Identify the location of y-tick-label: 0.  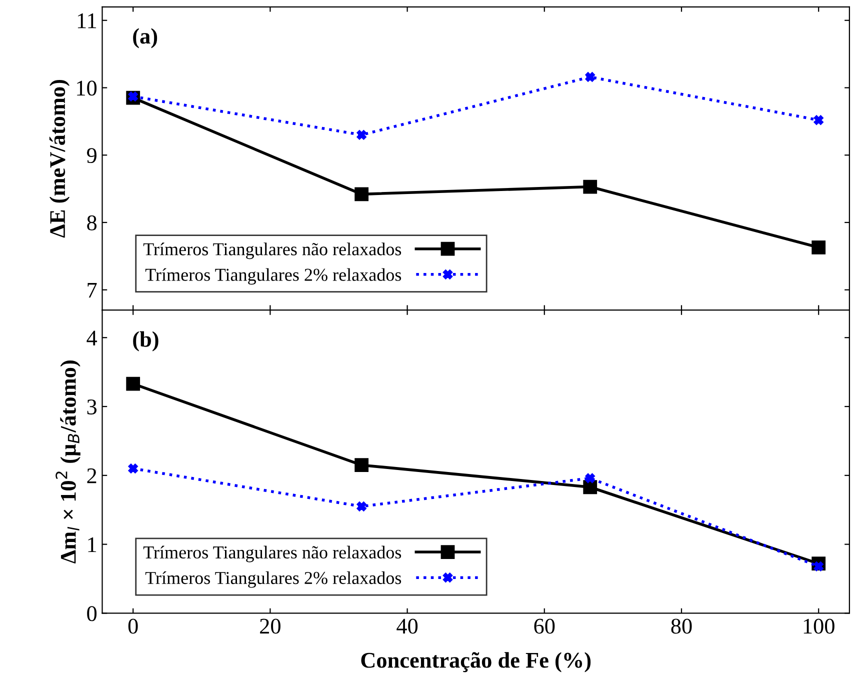
(92, 614).